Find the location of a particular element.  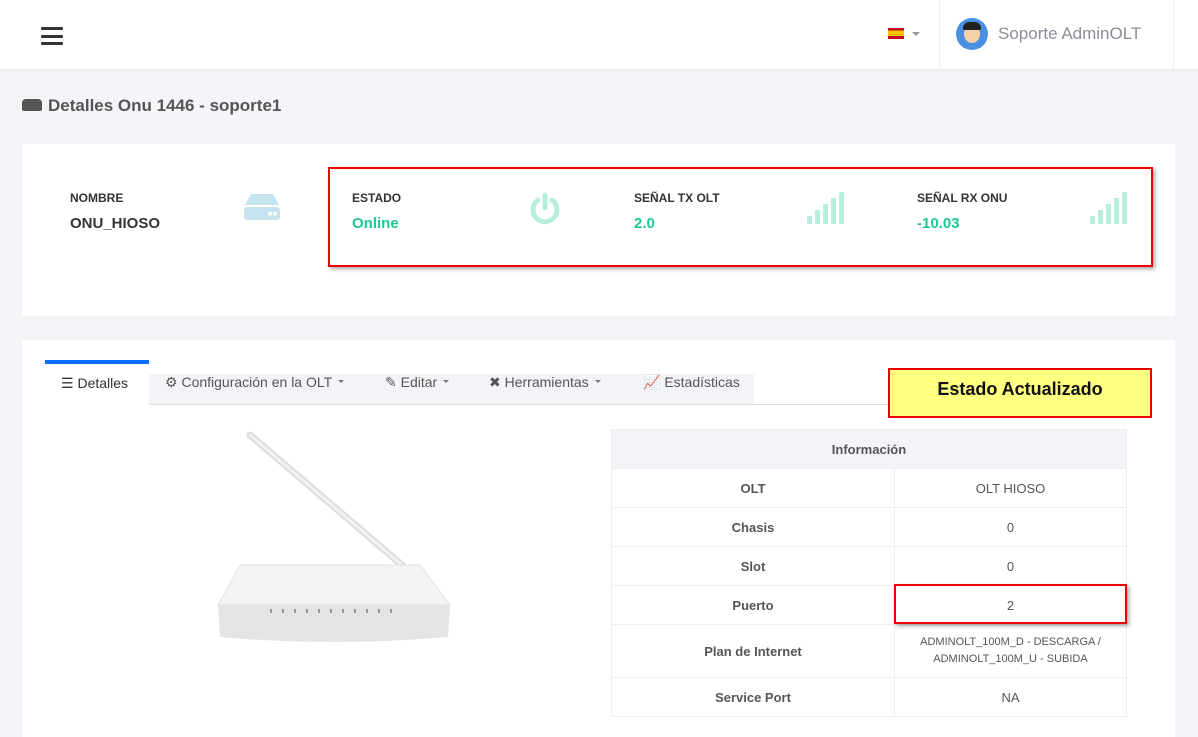

status-updated-banner: Estado Actualizado is located at coordinates (1020, 393).